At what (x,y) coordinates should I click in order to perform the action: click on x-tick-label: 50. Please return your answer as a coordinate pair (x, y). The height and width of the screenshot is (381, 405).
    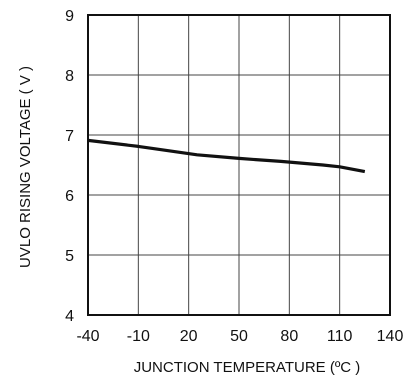
    Looking at the image, I should click on (239, 336).